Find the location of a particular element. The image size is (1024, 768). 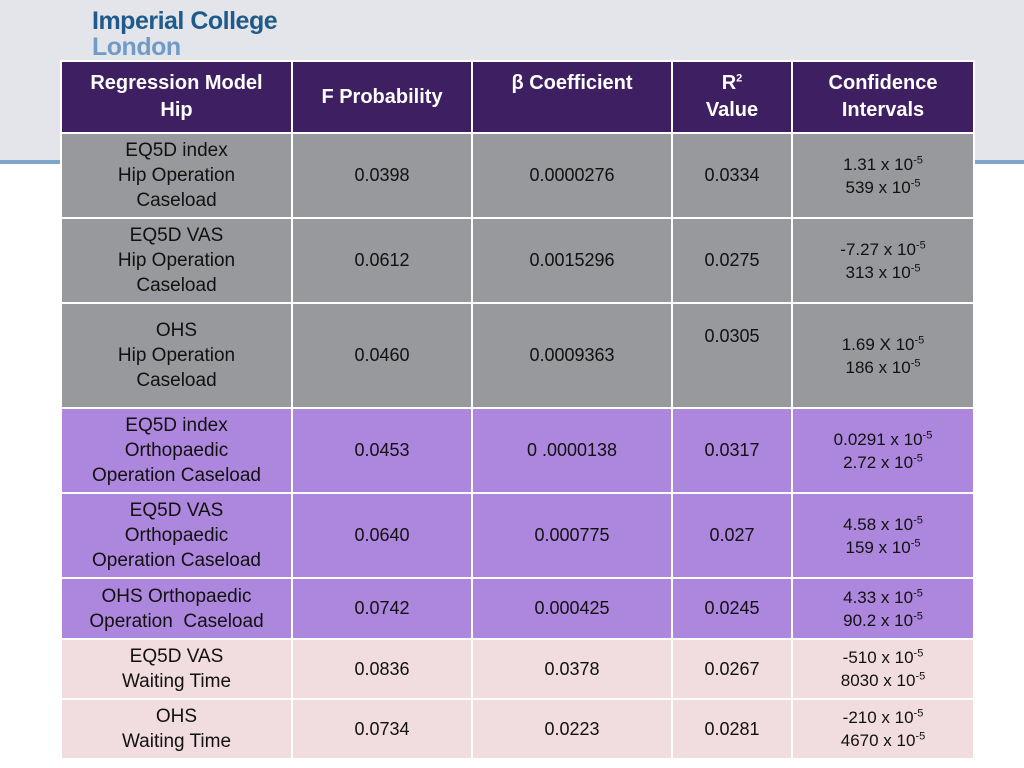

confidence-interval-cell: 4.58 x 10-5 159 x 10-5 is located at coordinates (883, 535).